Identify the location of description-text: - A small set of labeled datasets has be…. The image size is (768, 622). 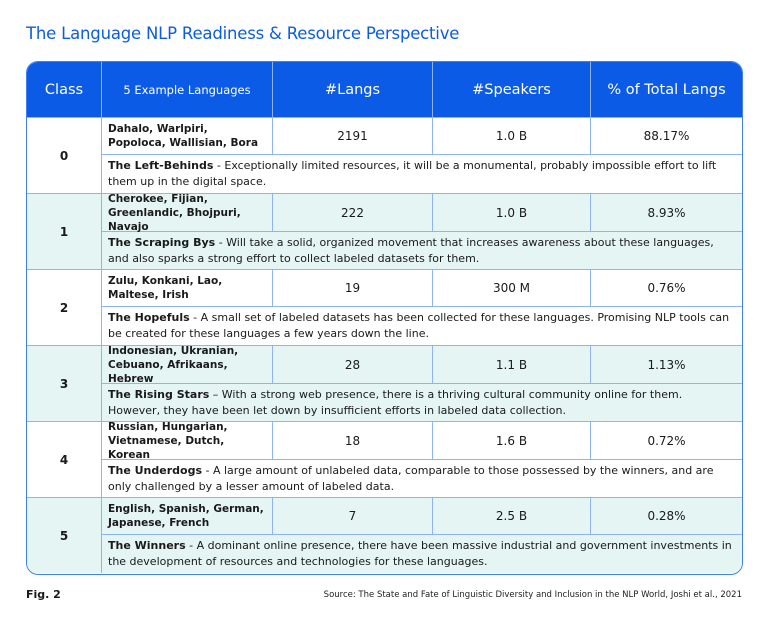
(419, 325).